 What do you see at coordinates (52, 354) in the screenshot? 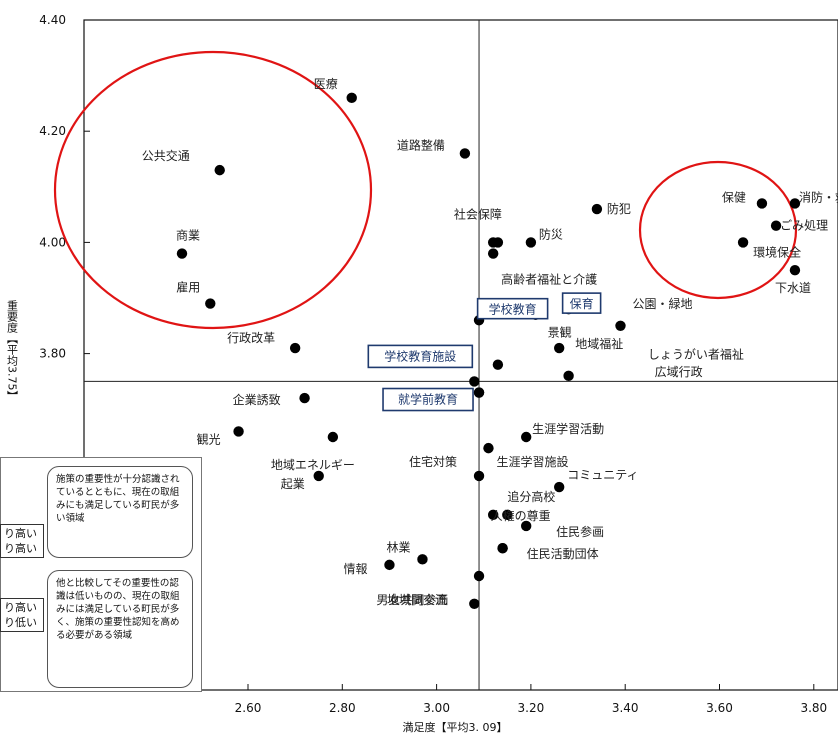
I see `y-tick-label: 3.80` at bounding box center [52, 354].